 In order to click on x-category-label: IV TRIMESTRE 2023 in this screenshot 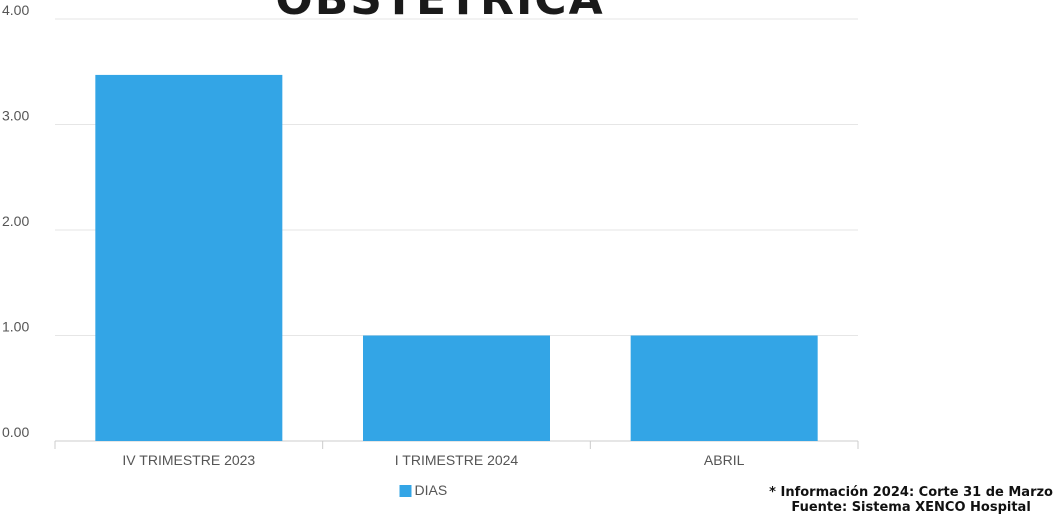, I will do `click(188, 460)`.